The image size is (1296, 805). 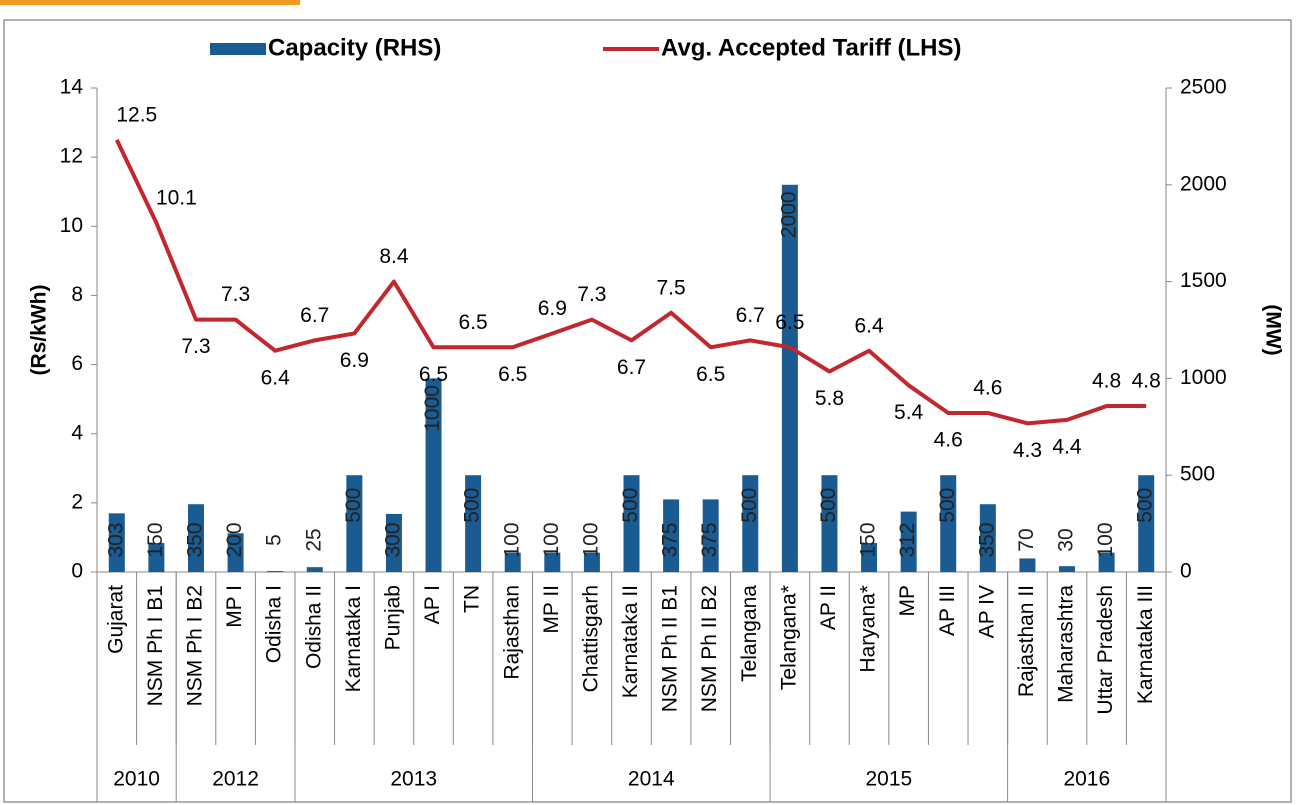 I want to click on y2-tick-label: 500, so click(x=1197, y=474).